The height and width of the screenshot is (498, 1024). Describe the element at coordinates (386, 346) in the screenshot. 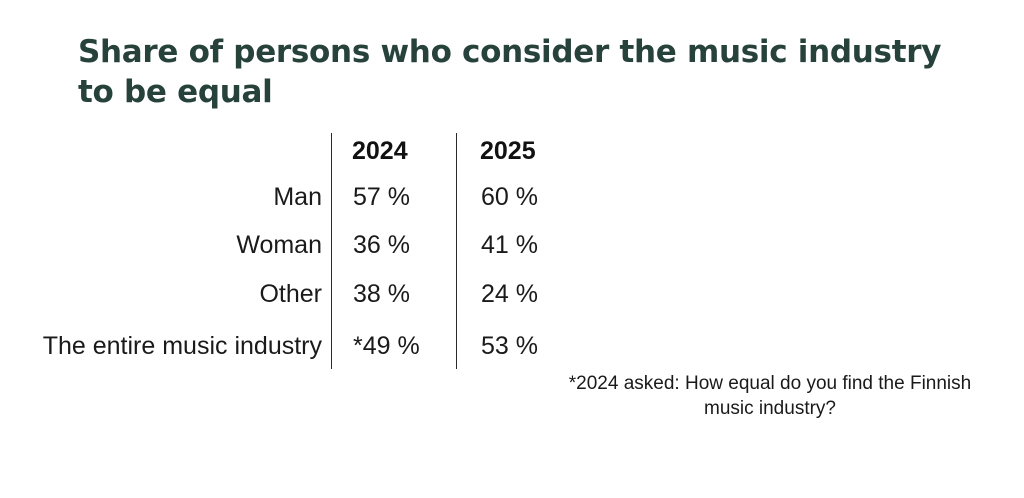

I see `cell-entire-music-industry-2024: *49 %` at that location.